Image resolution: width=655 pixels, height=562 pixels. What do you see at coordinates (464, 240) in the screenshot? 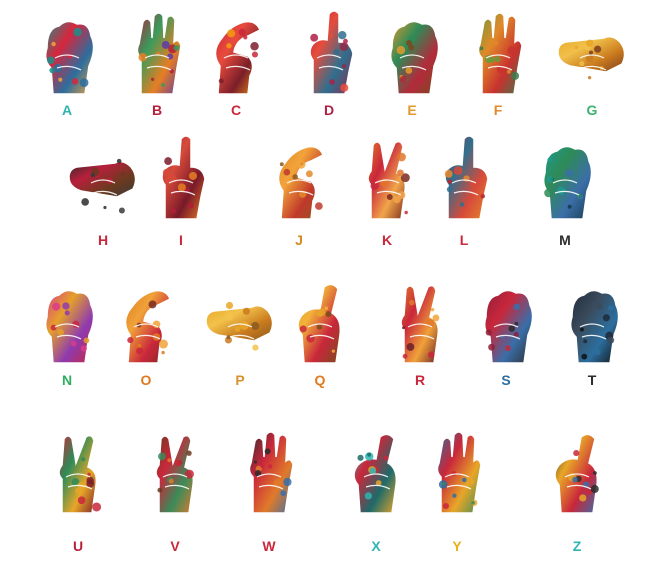
I see `letter-label-l: L` at bounding box center [464, 240].